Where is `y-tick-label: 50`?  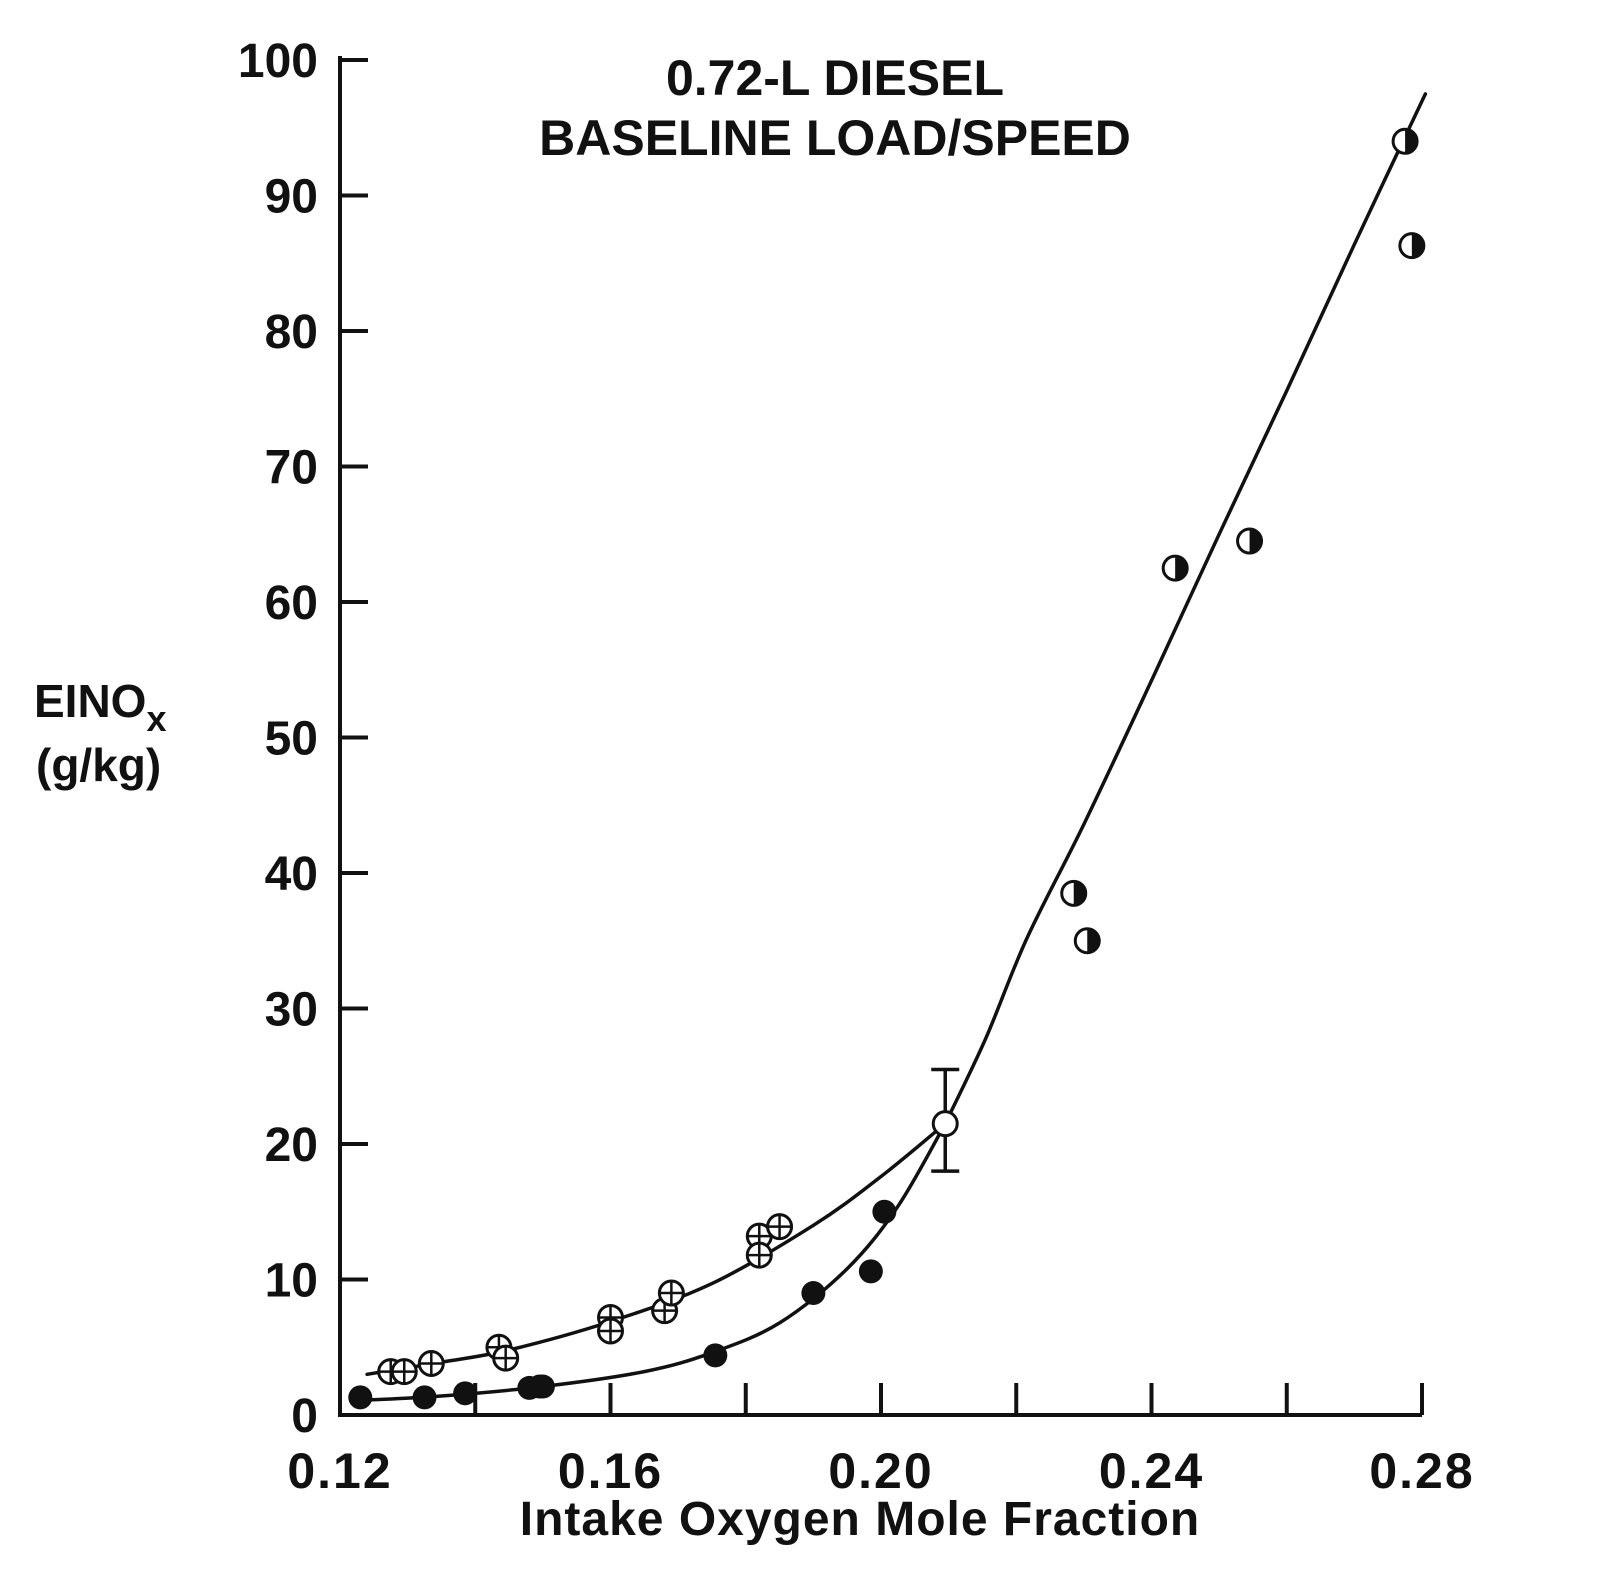 y-tick-label: 50 is located at coordinates (291, 739).